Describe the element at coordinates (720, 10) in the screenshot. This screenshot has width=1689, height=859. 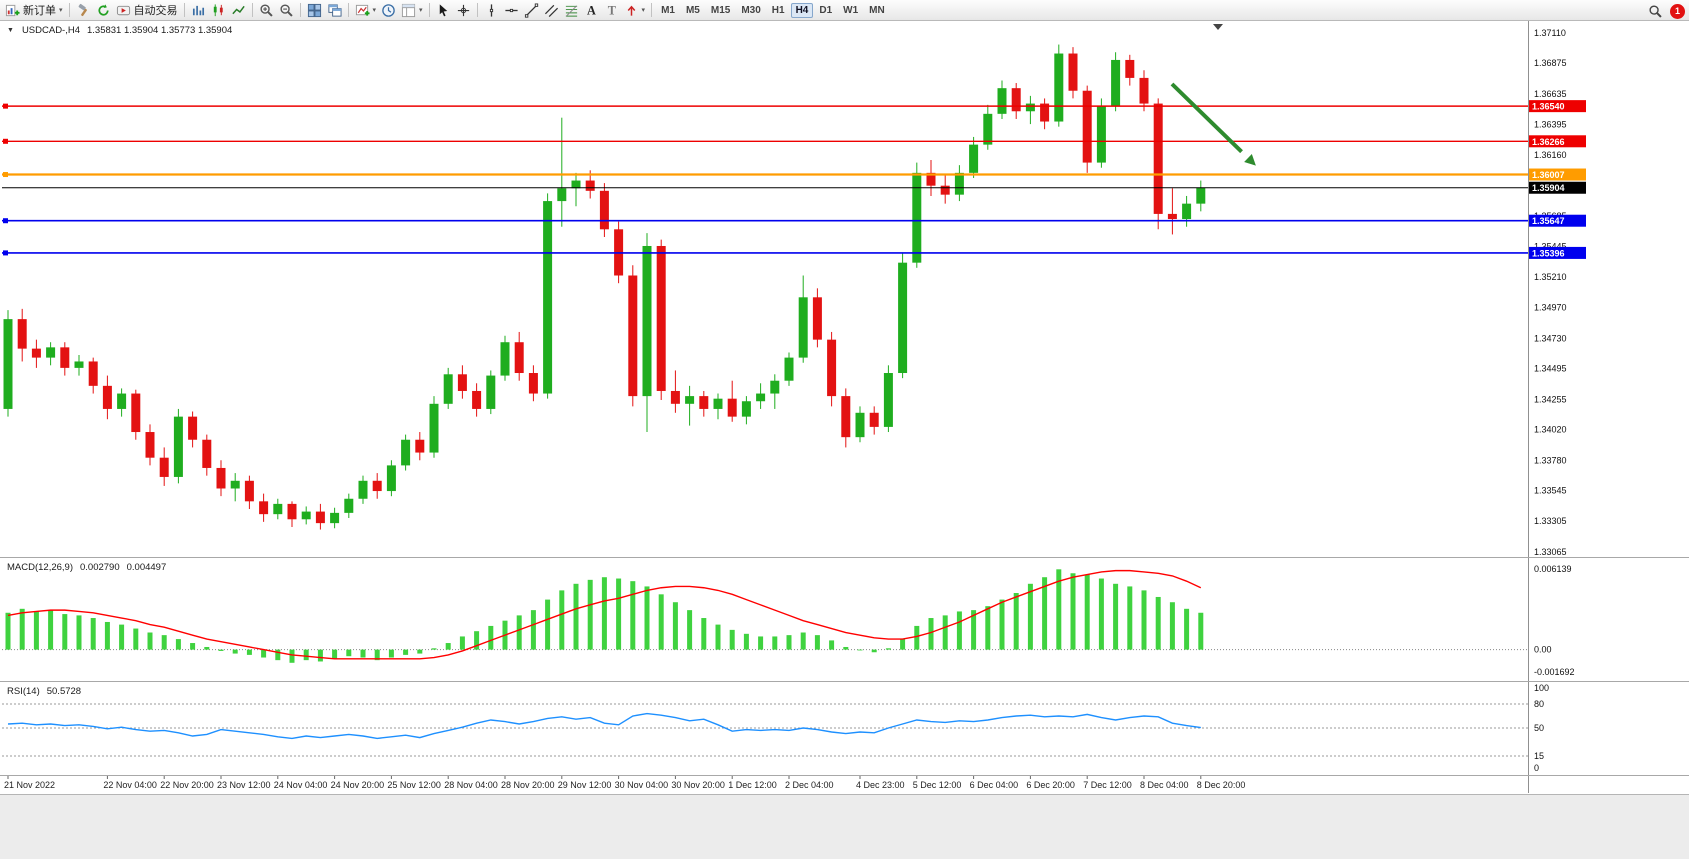
I see `timeframe-m15-button: M15` at that location.